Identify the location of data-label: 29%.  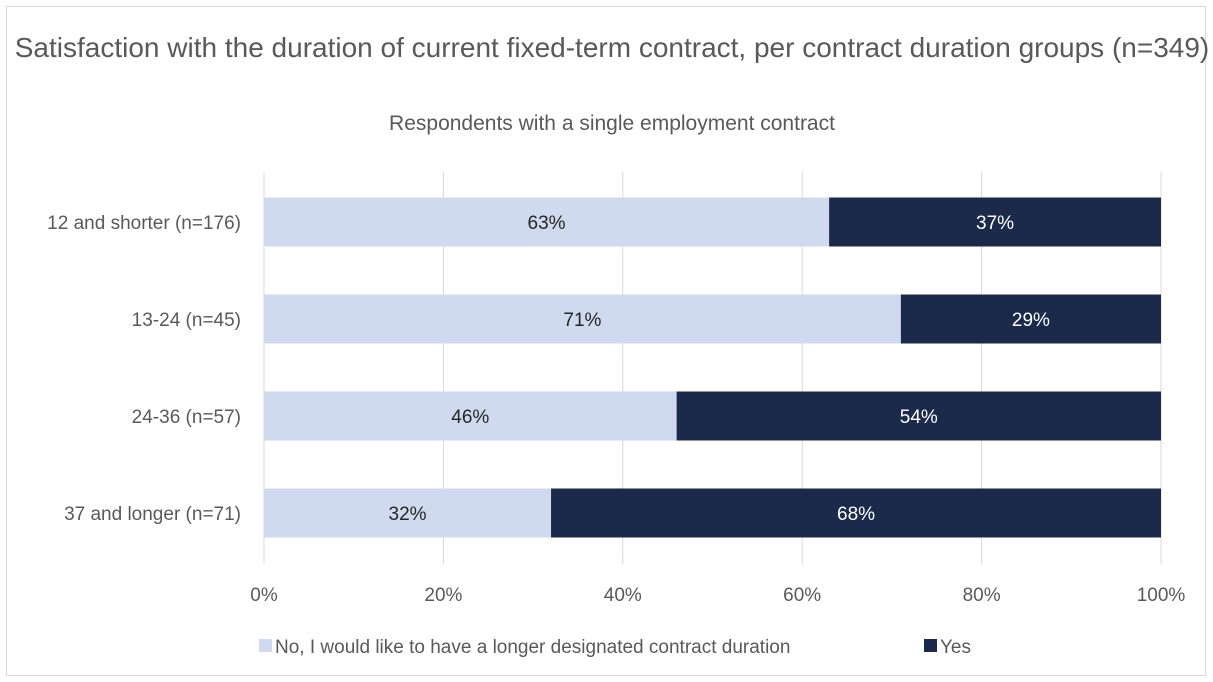
(1031, 320).